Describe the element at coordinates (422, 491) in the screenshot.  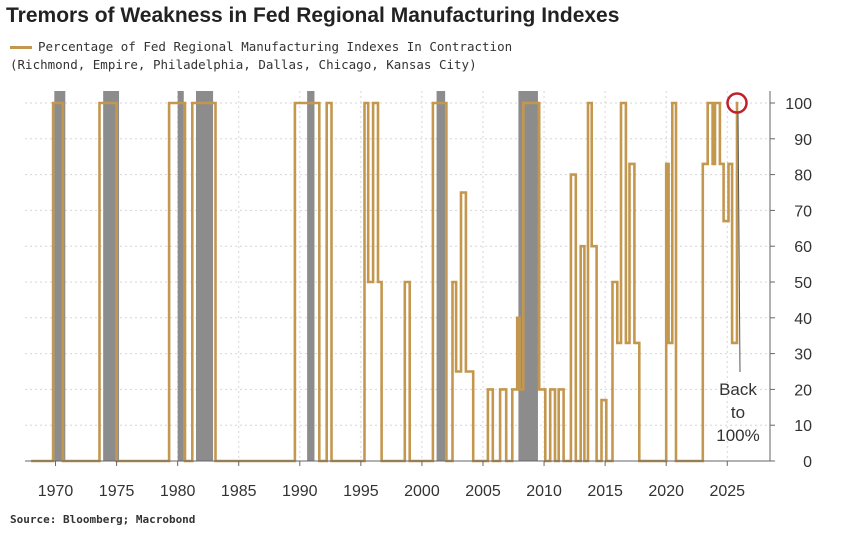
I see `x-tick-label: 2000` at that location.